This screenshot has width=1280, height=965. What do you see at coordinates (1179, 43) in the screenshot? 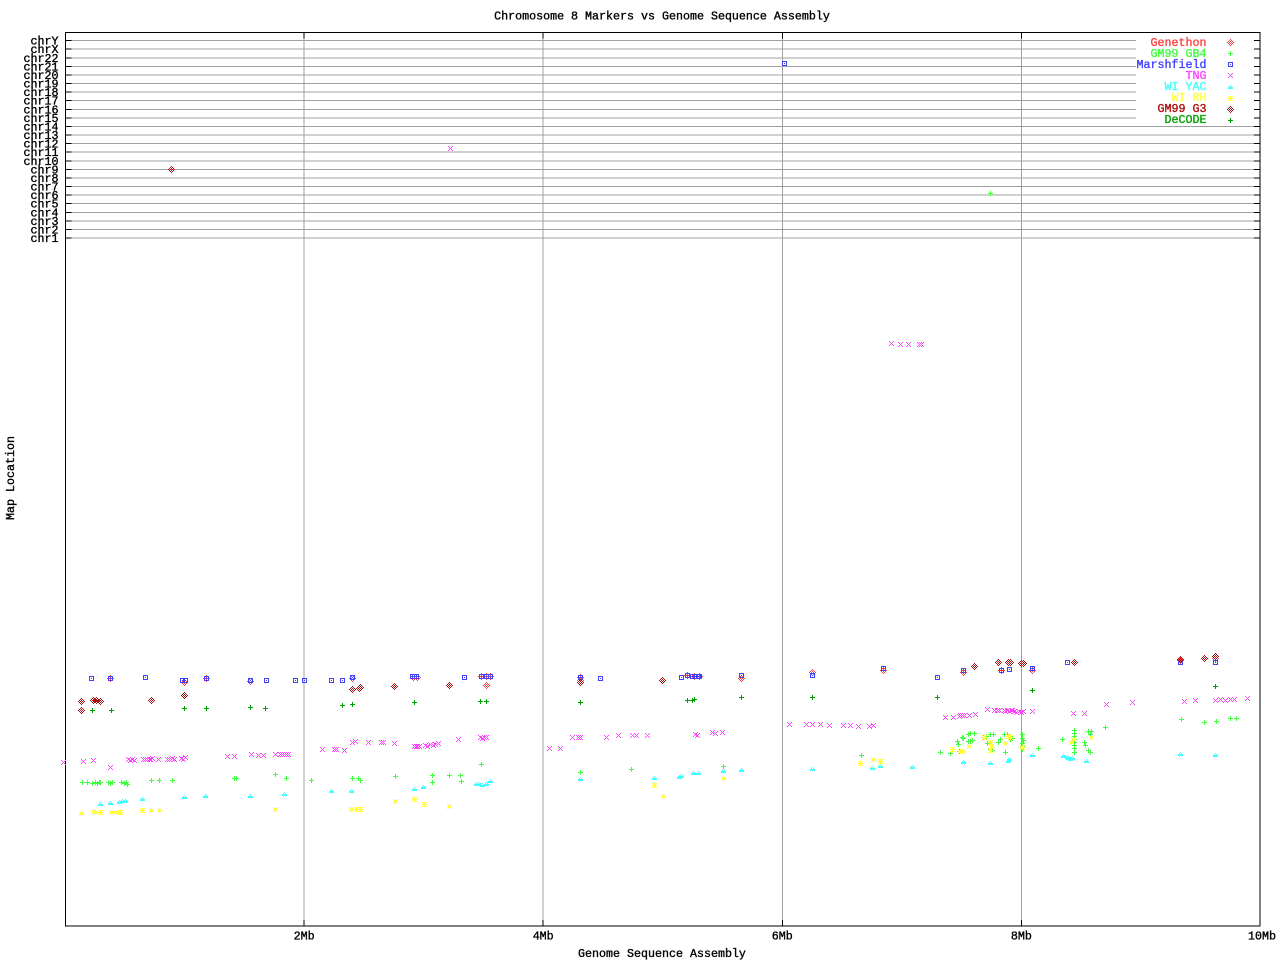
I see `svg-text: Genethon` at bounding box center [1179, 43].